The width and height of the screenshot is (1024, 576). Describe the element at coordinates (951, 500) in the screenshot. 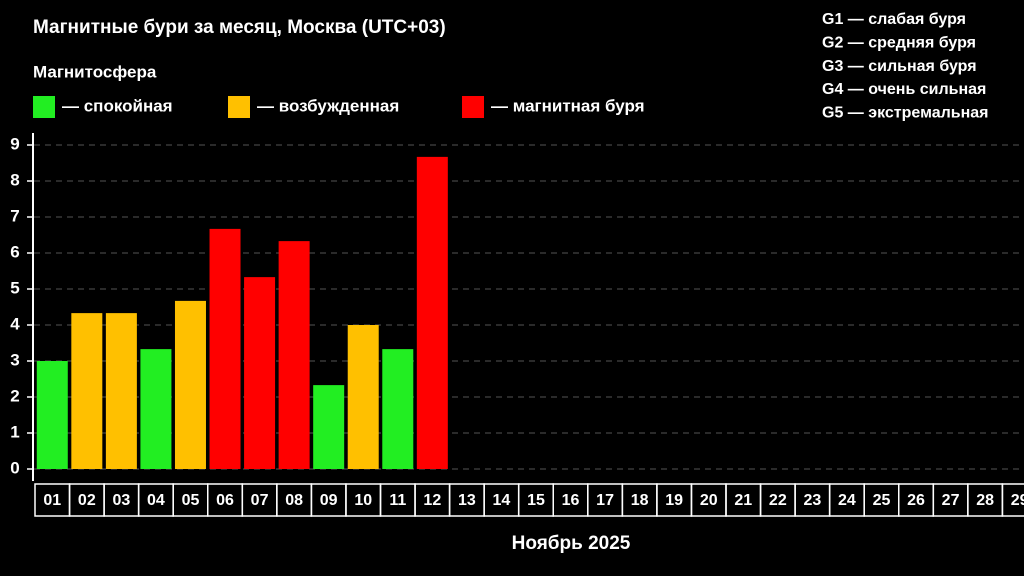

I see `x-tick-label: 27` at that location.